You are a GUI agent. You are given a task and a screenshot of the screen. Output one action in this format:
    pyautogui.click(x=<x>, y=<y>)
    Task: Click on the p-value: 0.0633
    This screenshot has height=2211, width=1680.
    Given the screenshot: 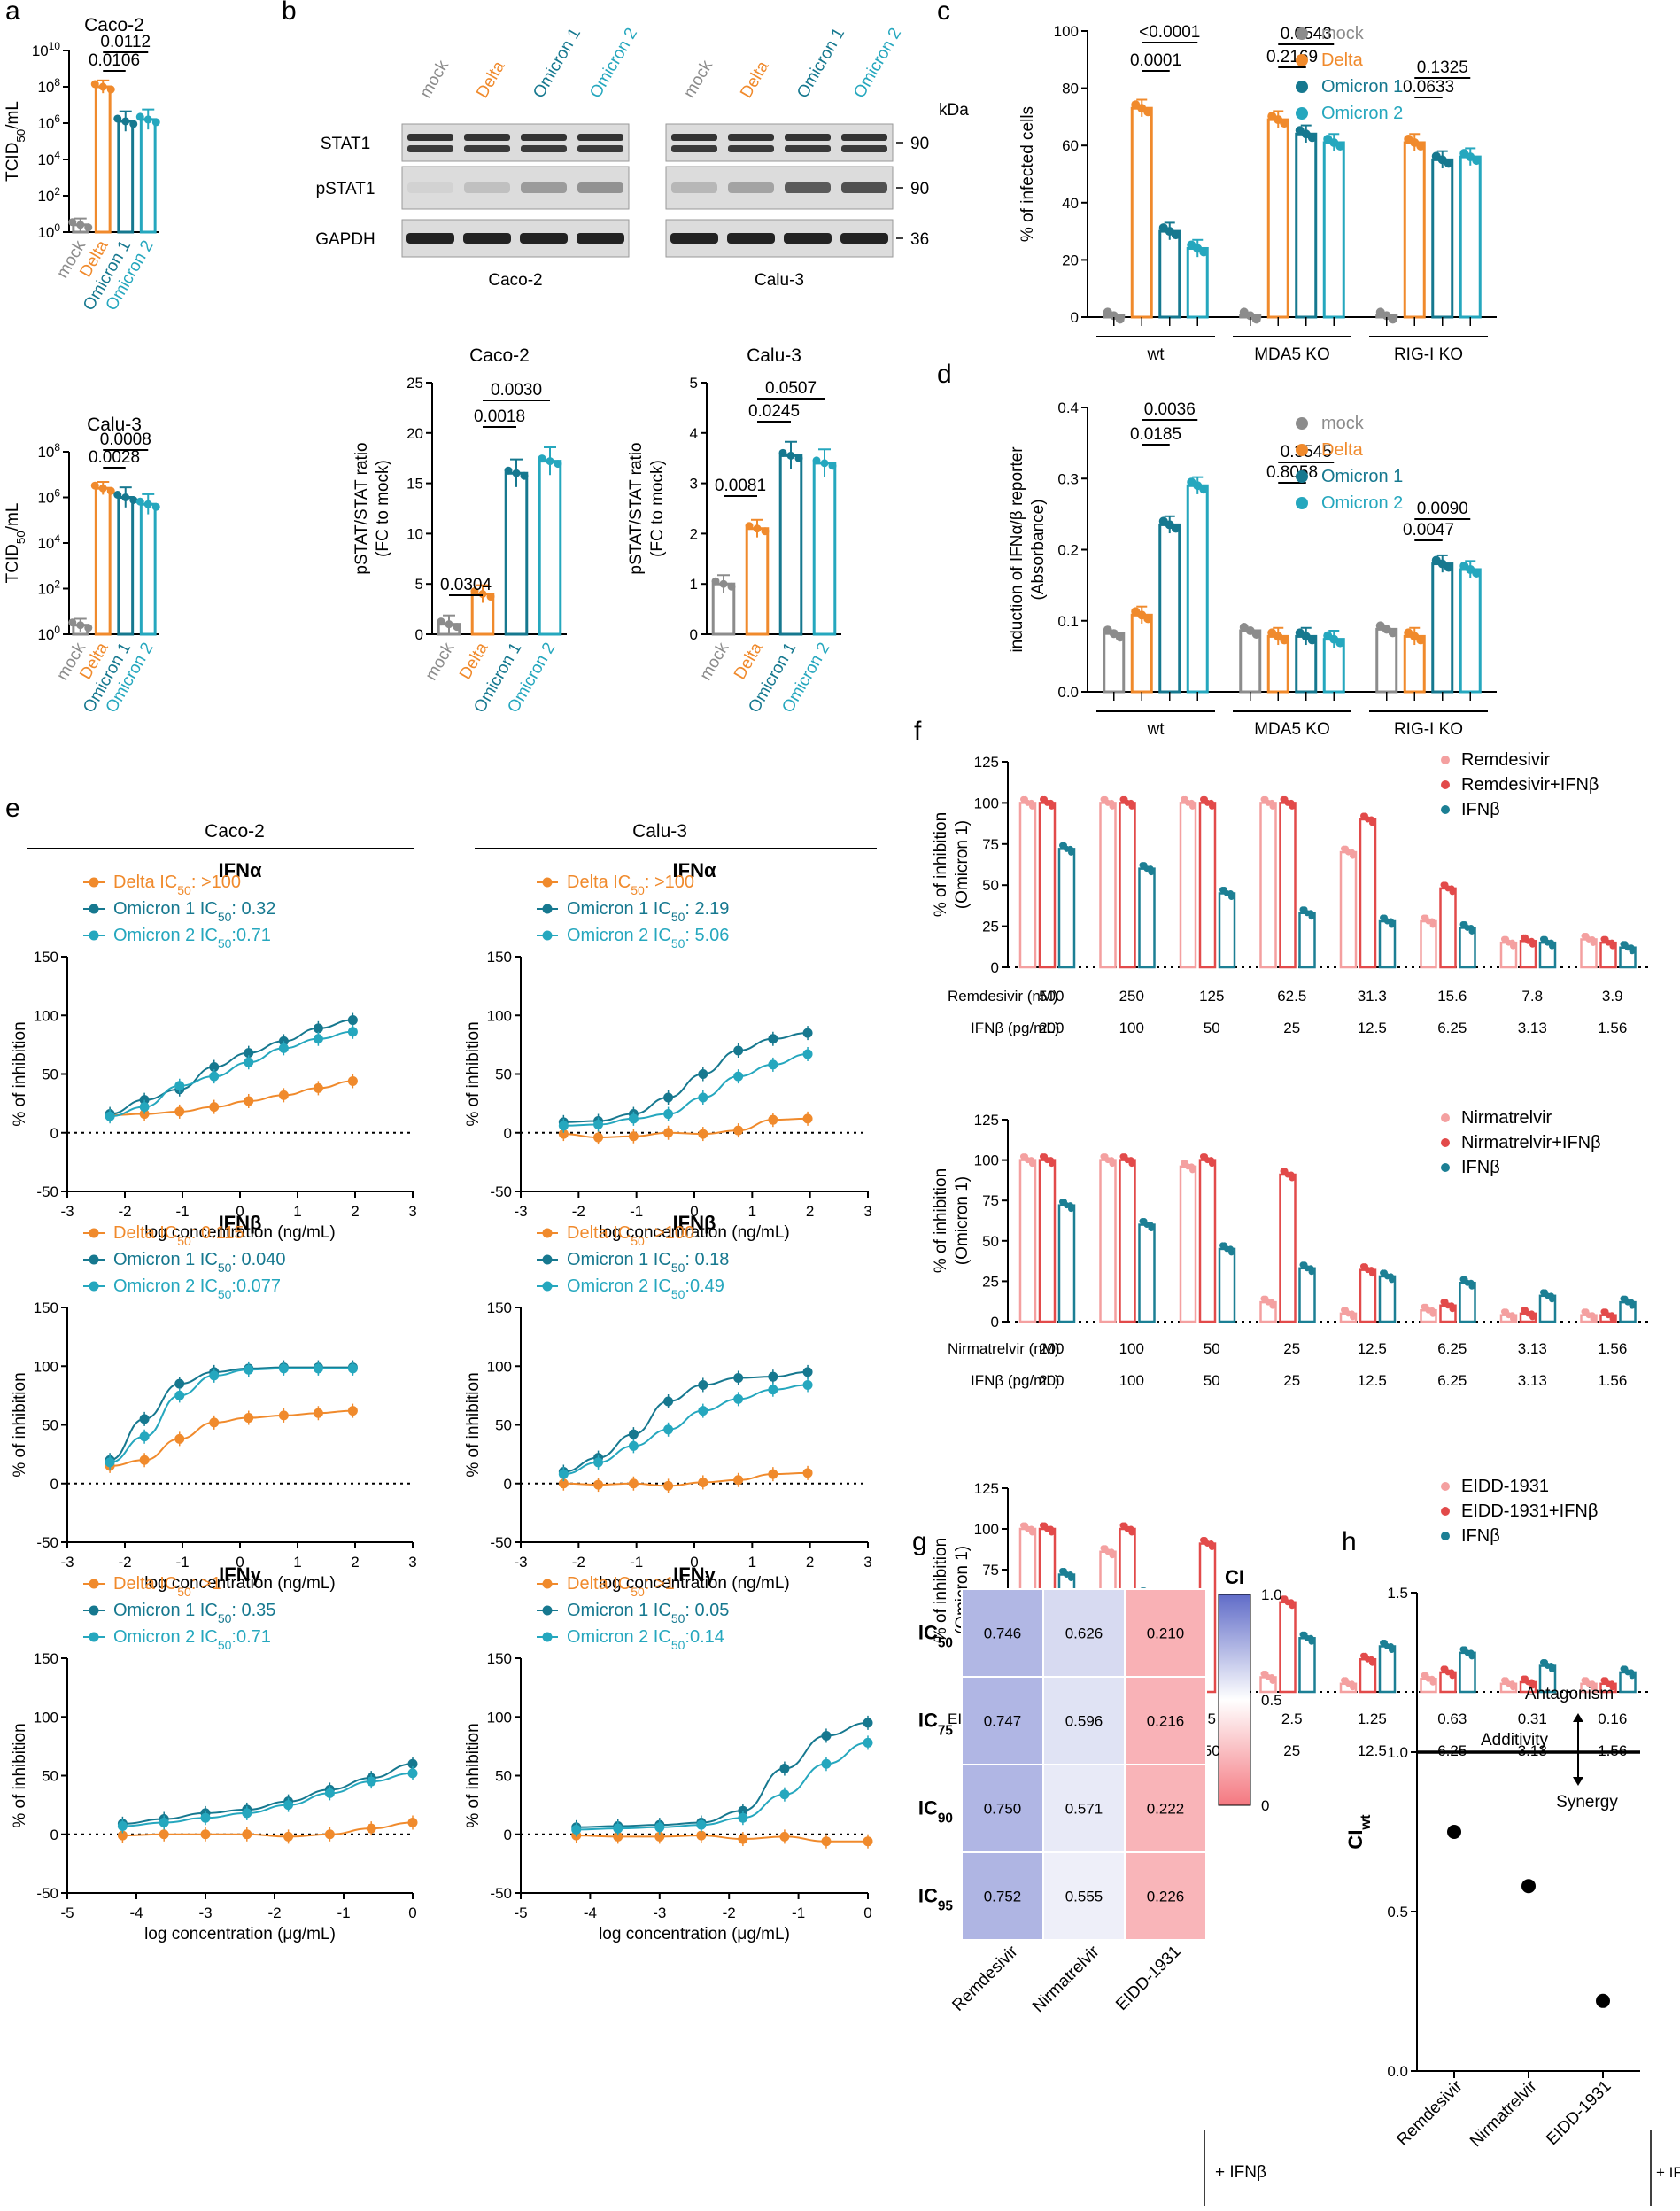 What is the action you would take?
    pyautogui.click(x=1428, y=87)
    